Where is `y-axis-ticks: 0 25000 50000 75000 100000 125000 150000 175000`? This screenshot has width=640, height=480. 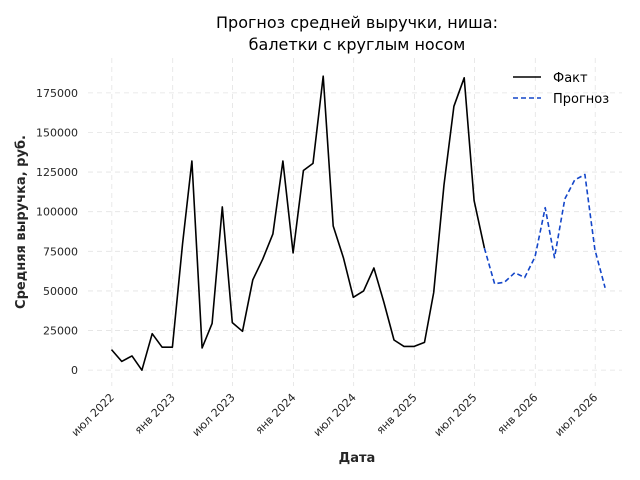
y-axis-ticks: 0 25000 50000 75000 100000 125000 150000 175000 is located at coordinates (57, 232).